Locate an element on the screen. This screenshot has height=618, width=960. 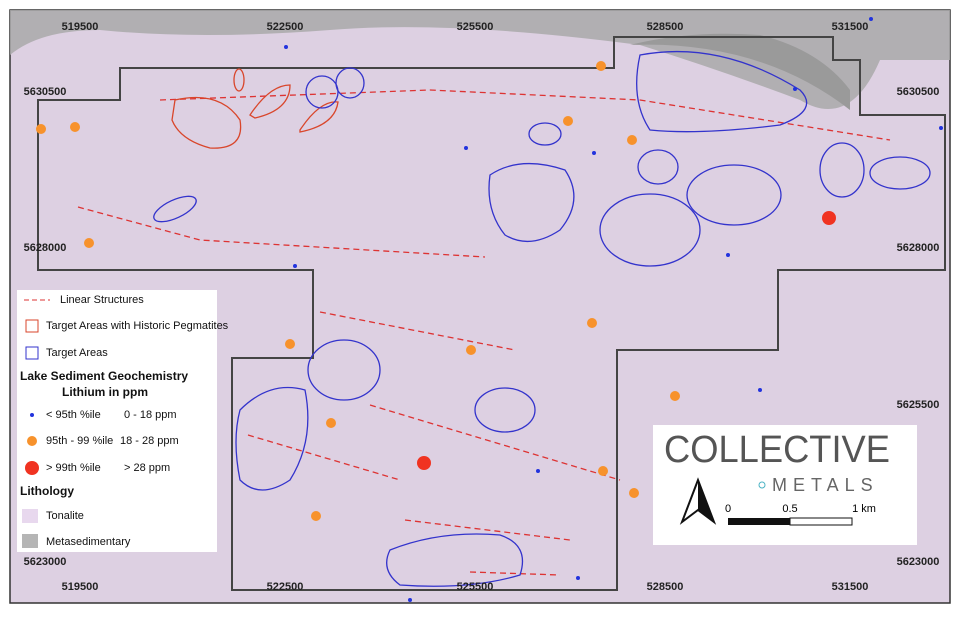
legend-heading: Lake Sediment Geochemistry is located at coordinates (104, 376).